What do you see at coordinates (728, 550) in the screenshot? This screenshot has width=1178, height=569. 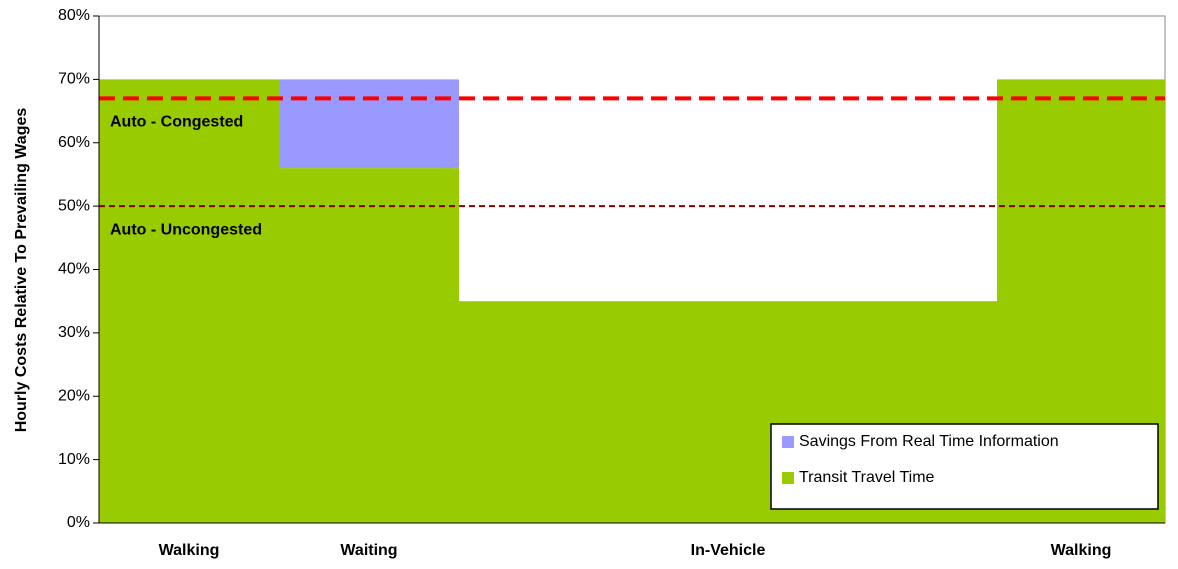 I see `x-tick-label: In-Vehicle` at bounding box center [728, 550].